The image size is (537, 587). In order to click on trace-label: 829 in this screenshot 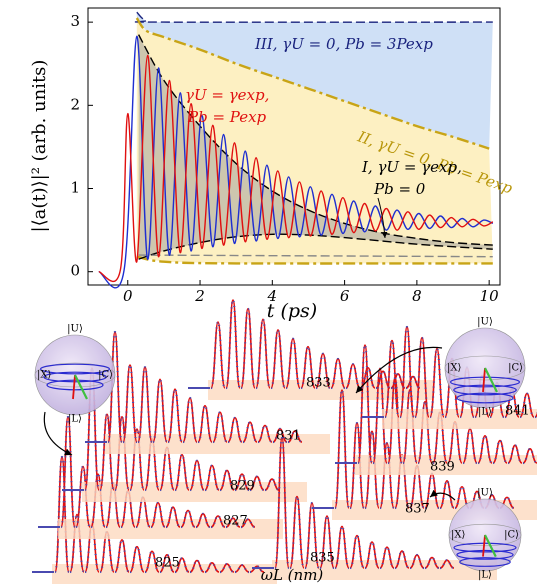, I will do `click(242, 486)`.